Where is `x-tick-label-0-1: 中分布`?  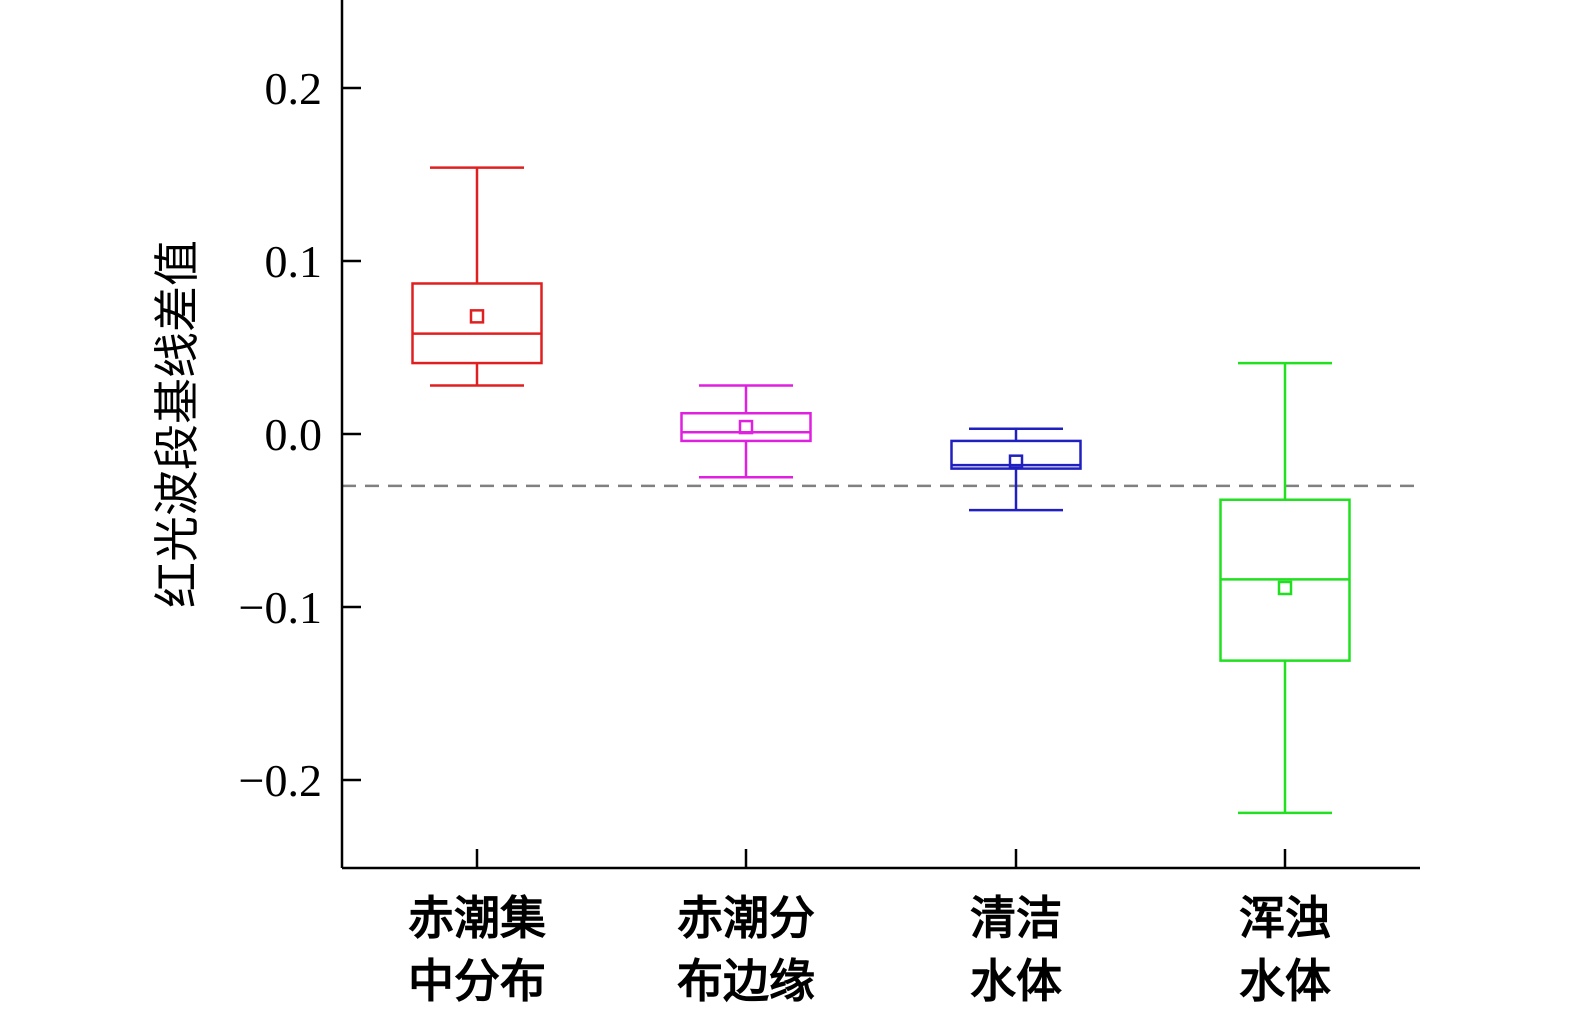 x-tick-label-0-1: 中分布 is located at coordinates (477, 981).